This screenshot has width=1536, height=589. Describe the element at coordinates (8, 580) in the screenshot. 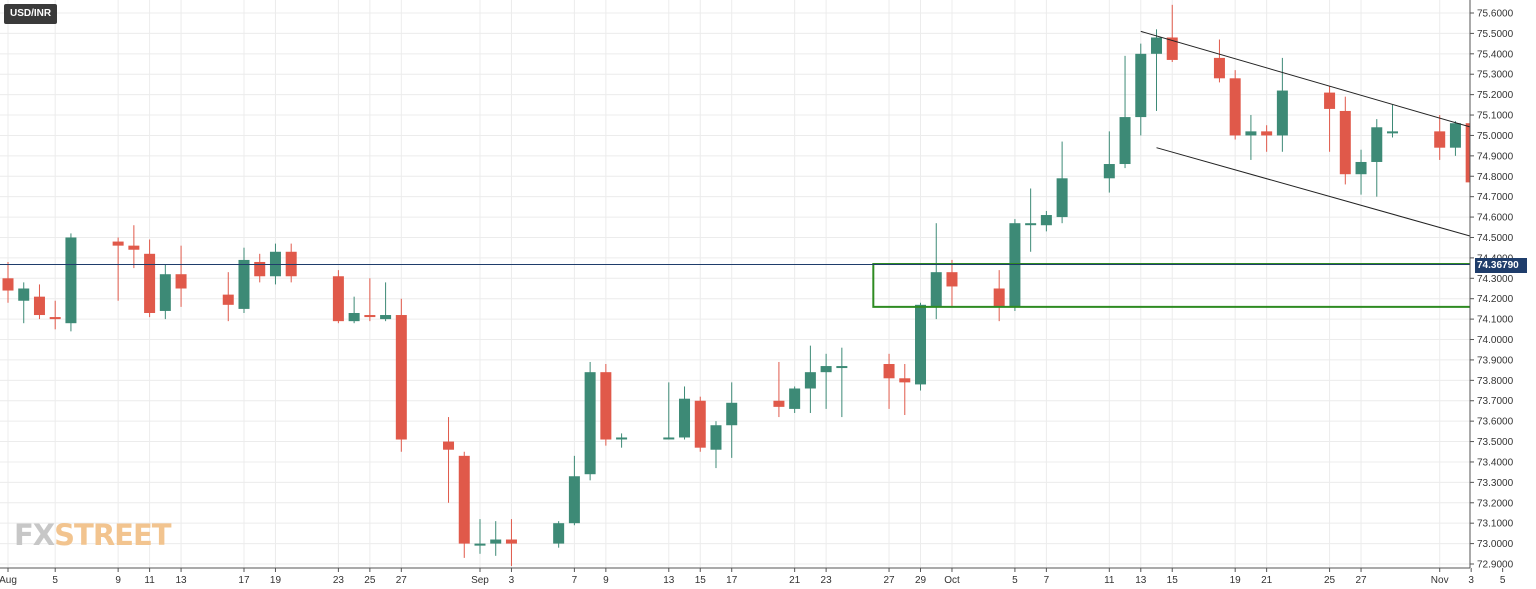

I see `x-tick-label: Aug` at that location.